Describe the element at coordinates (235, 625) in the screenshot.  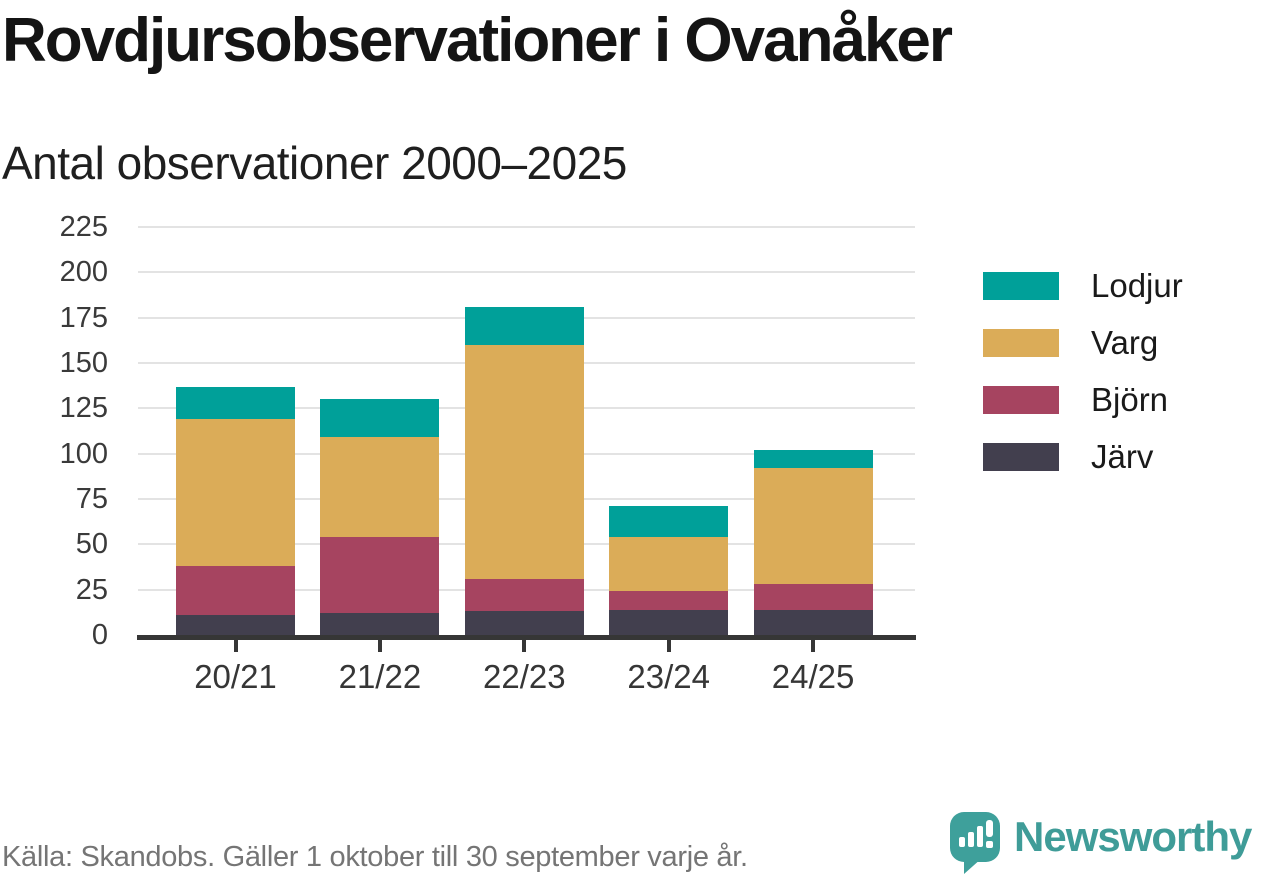
I see `bar-segment-20-21-järv` at that location.